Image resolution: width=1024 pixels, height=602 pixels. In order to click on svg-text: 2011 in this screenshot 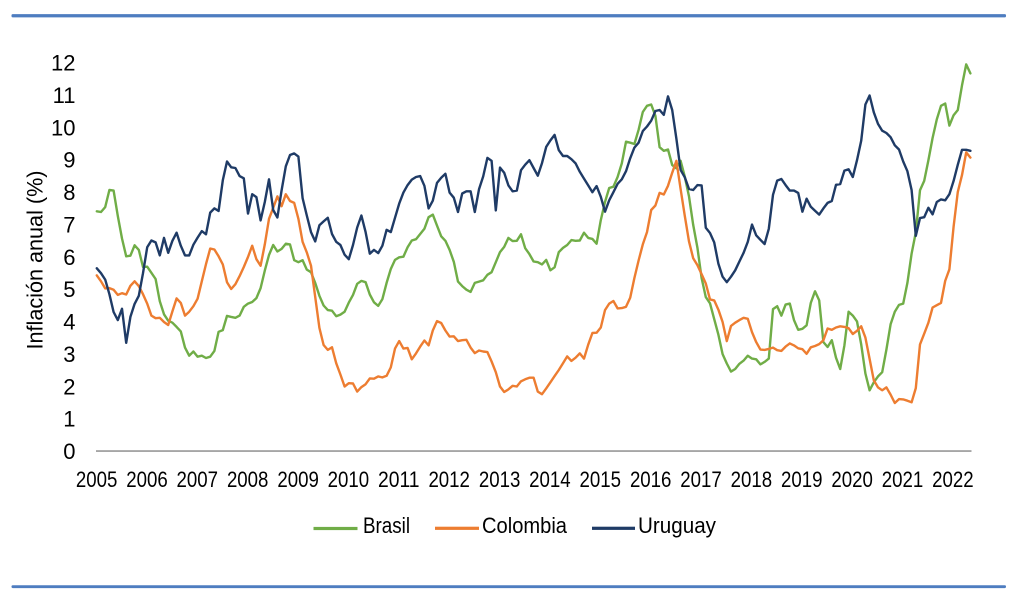, I will do `click(399, 479)`.